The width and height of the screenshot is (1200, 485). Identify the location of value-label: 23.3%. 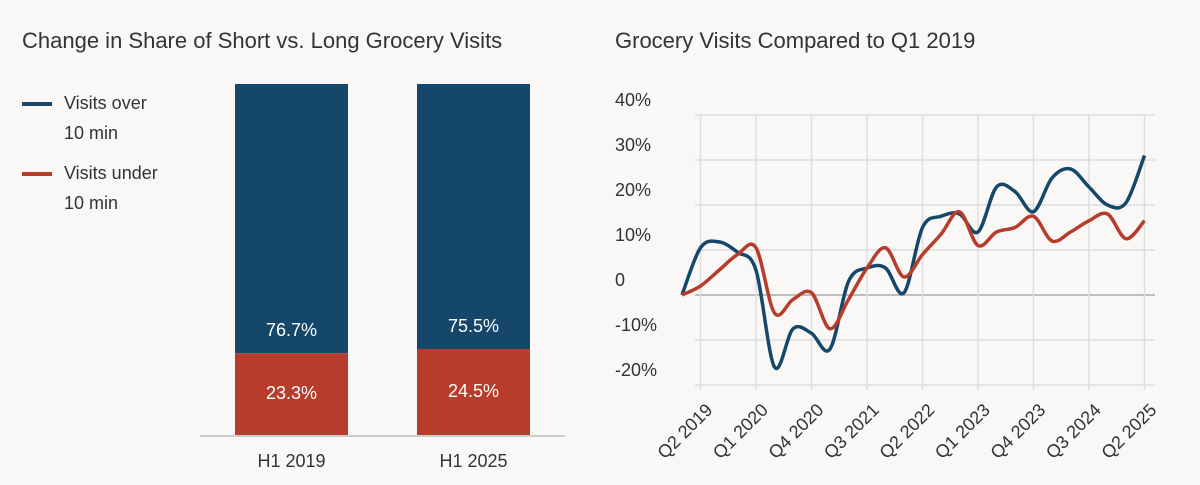
(291, 393).